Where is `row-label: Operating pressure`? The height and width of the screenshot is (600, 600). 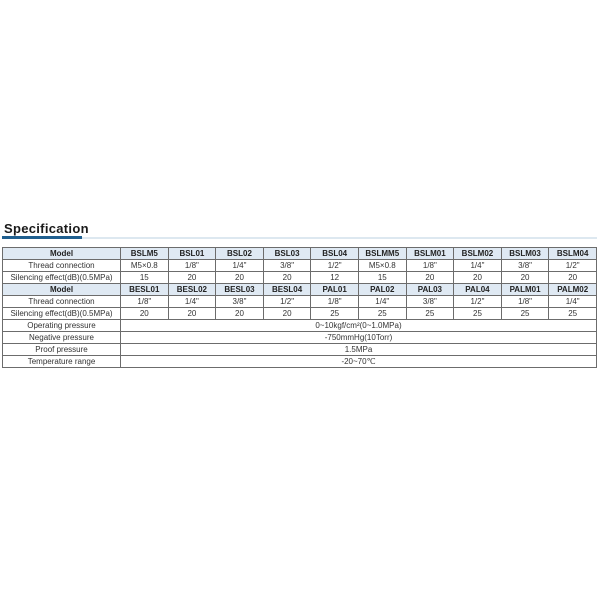 row-label: Operating pressure is located at coordinates (61, 325).